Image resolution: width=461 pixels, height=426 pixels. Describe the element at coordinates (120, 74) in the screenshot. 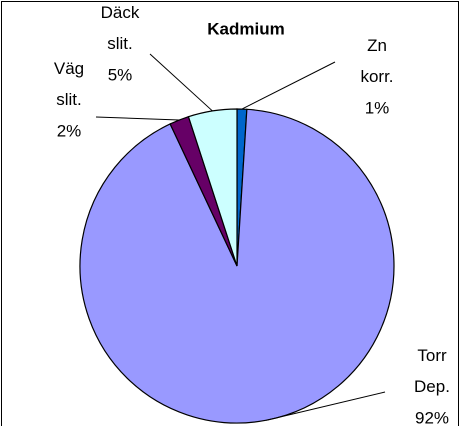

I see `value-label: 5%` at that location.